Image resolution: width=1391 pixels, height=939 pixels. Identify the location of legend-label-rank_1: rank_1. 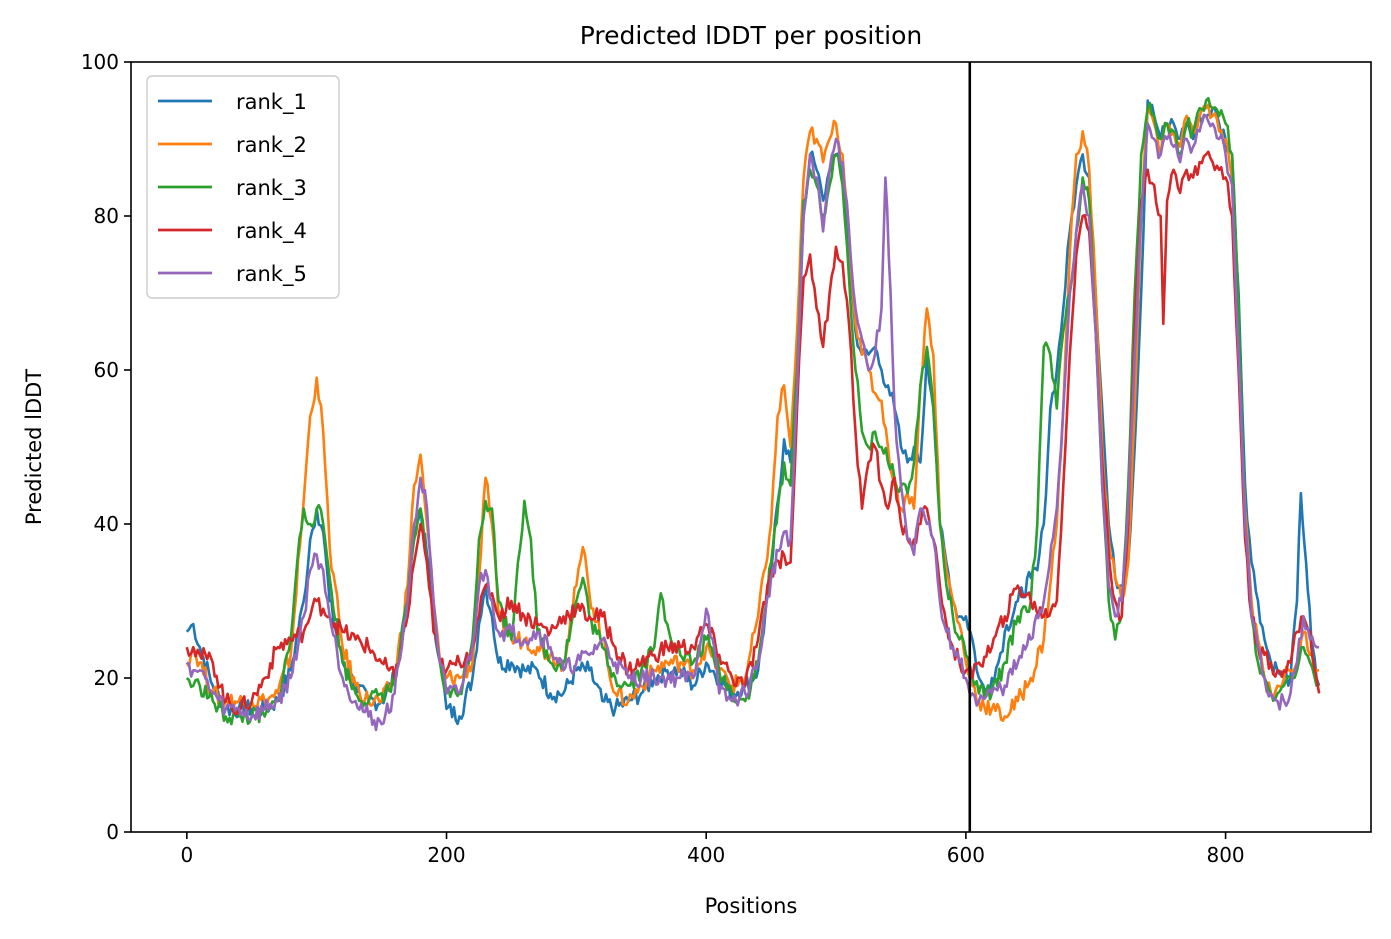
(271, 102).